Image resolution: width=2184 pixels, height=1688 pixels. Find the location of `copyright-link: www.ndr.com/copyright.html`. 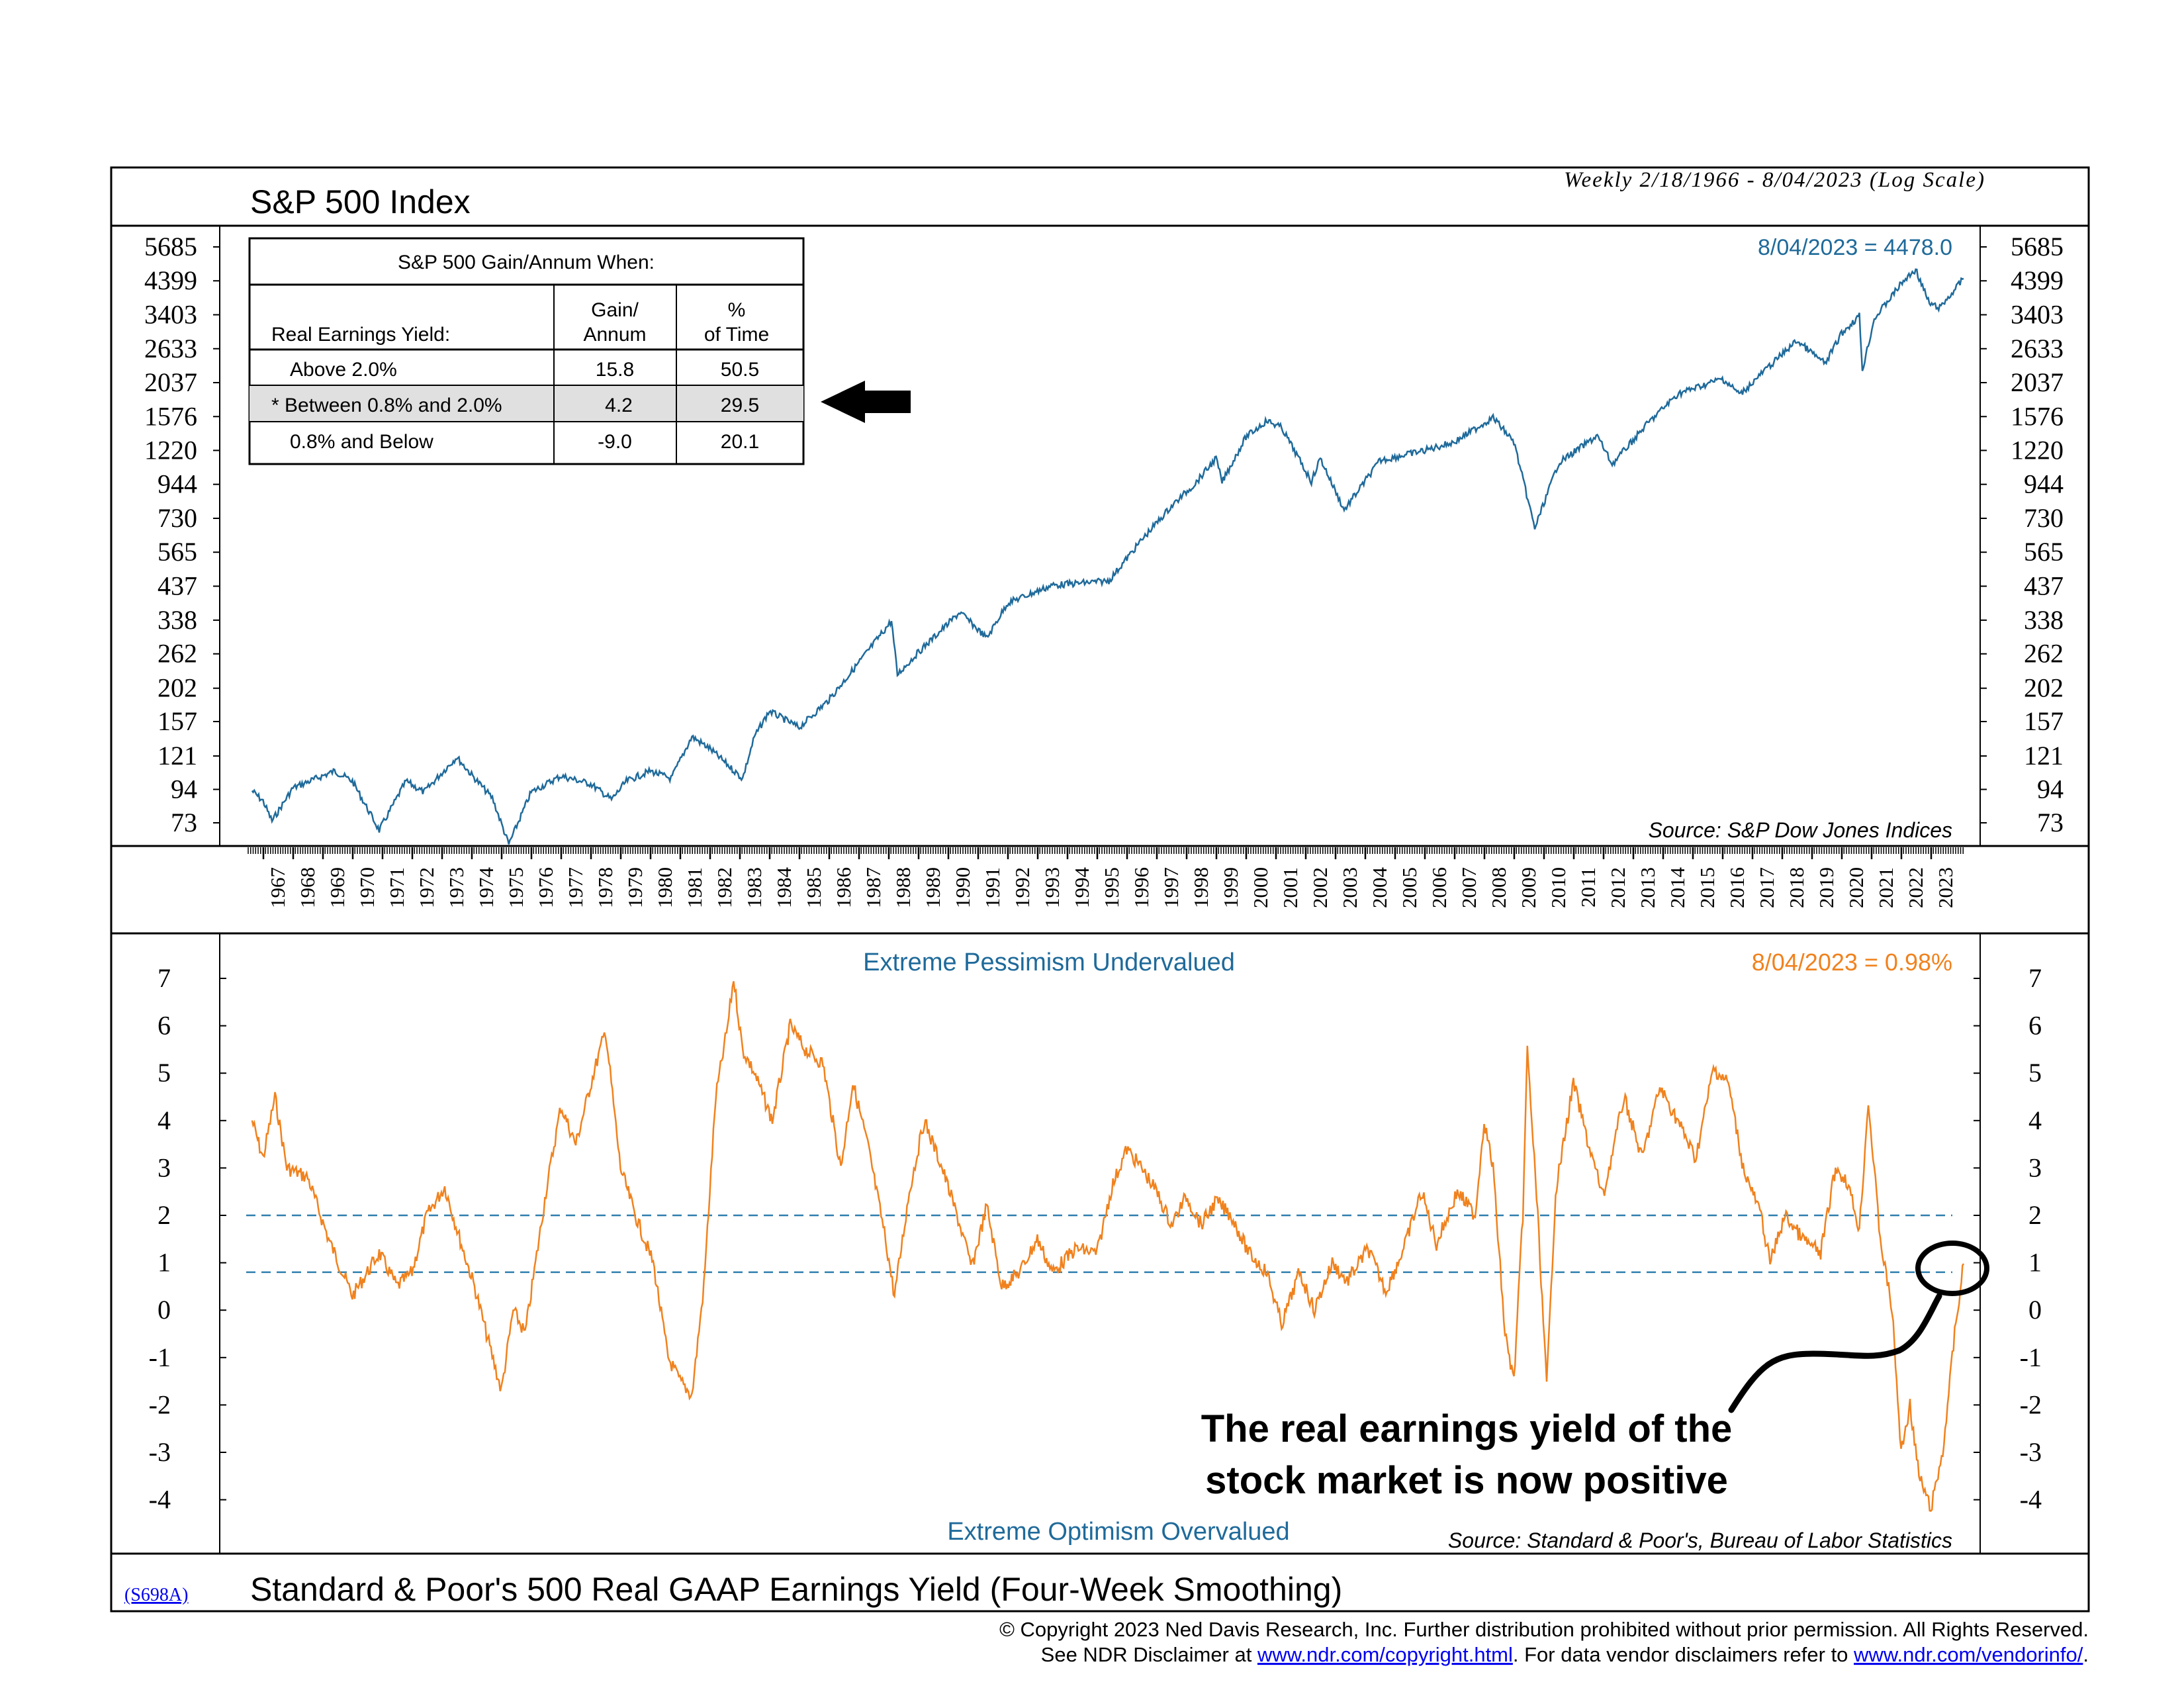

copyright-link: www.ndr.com/copyright.html is located at coordinates (1385, 1654).